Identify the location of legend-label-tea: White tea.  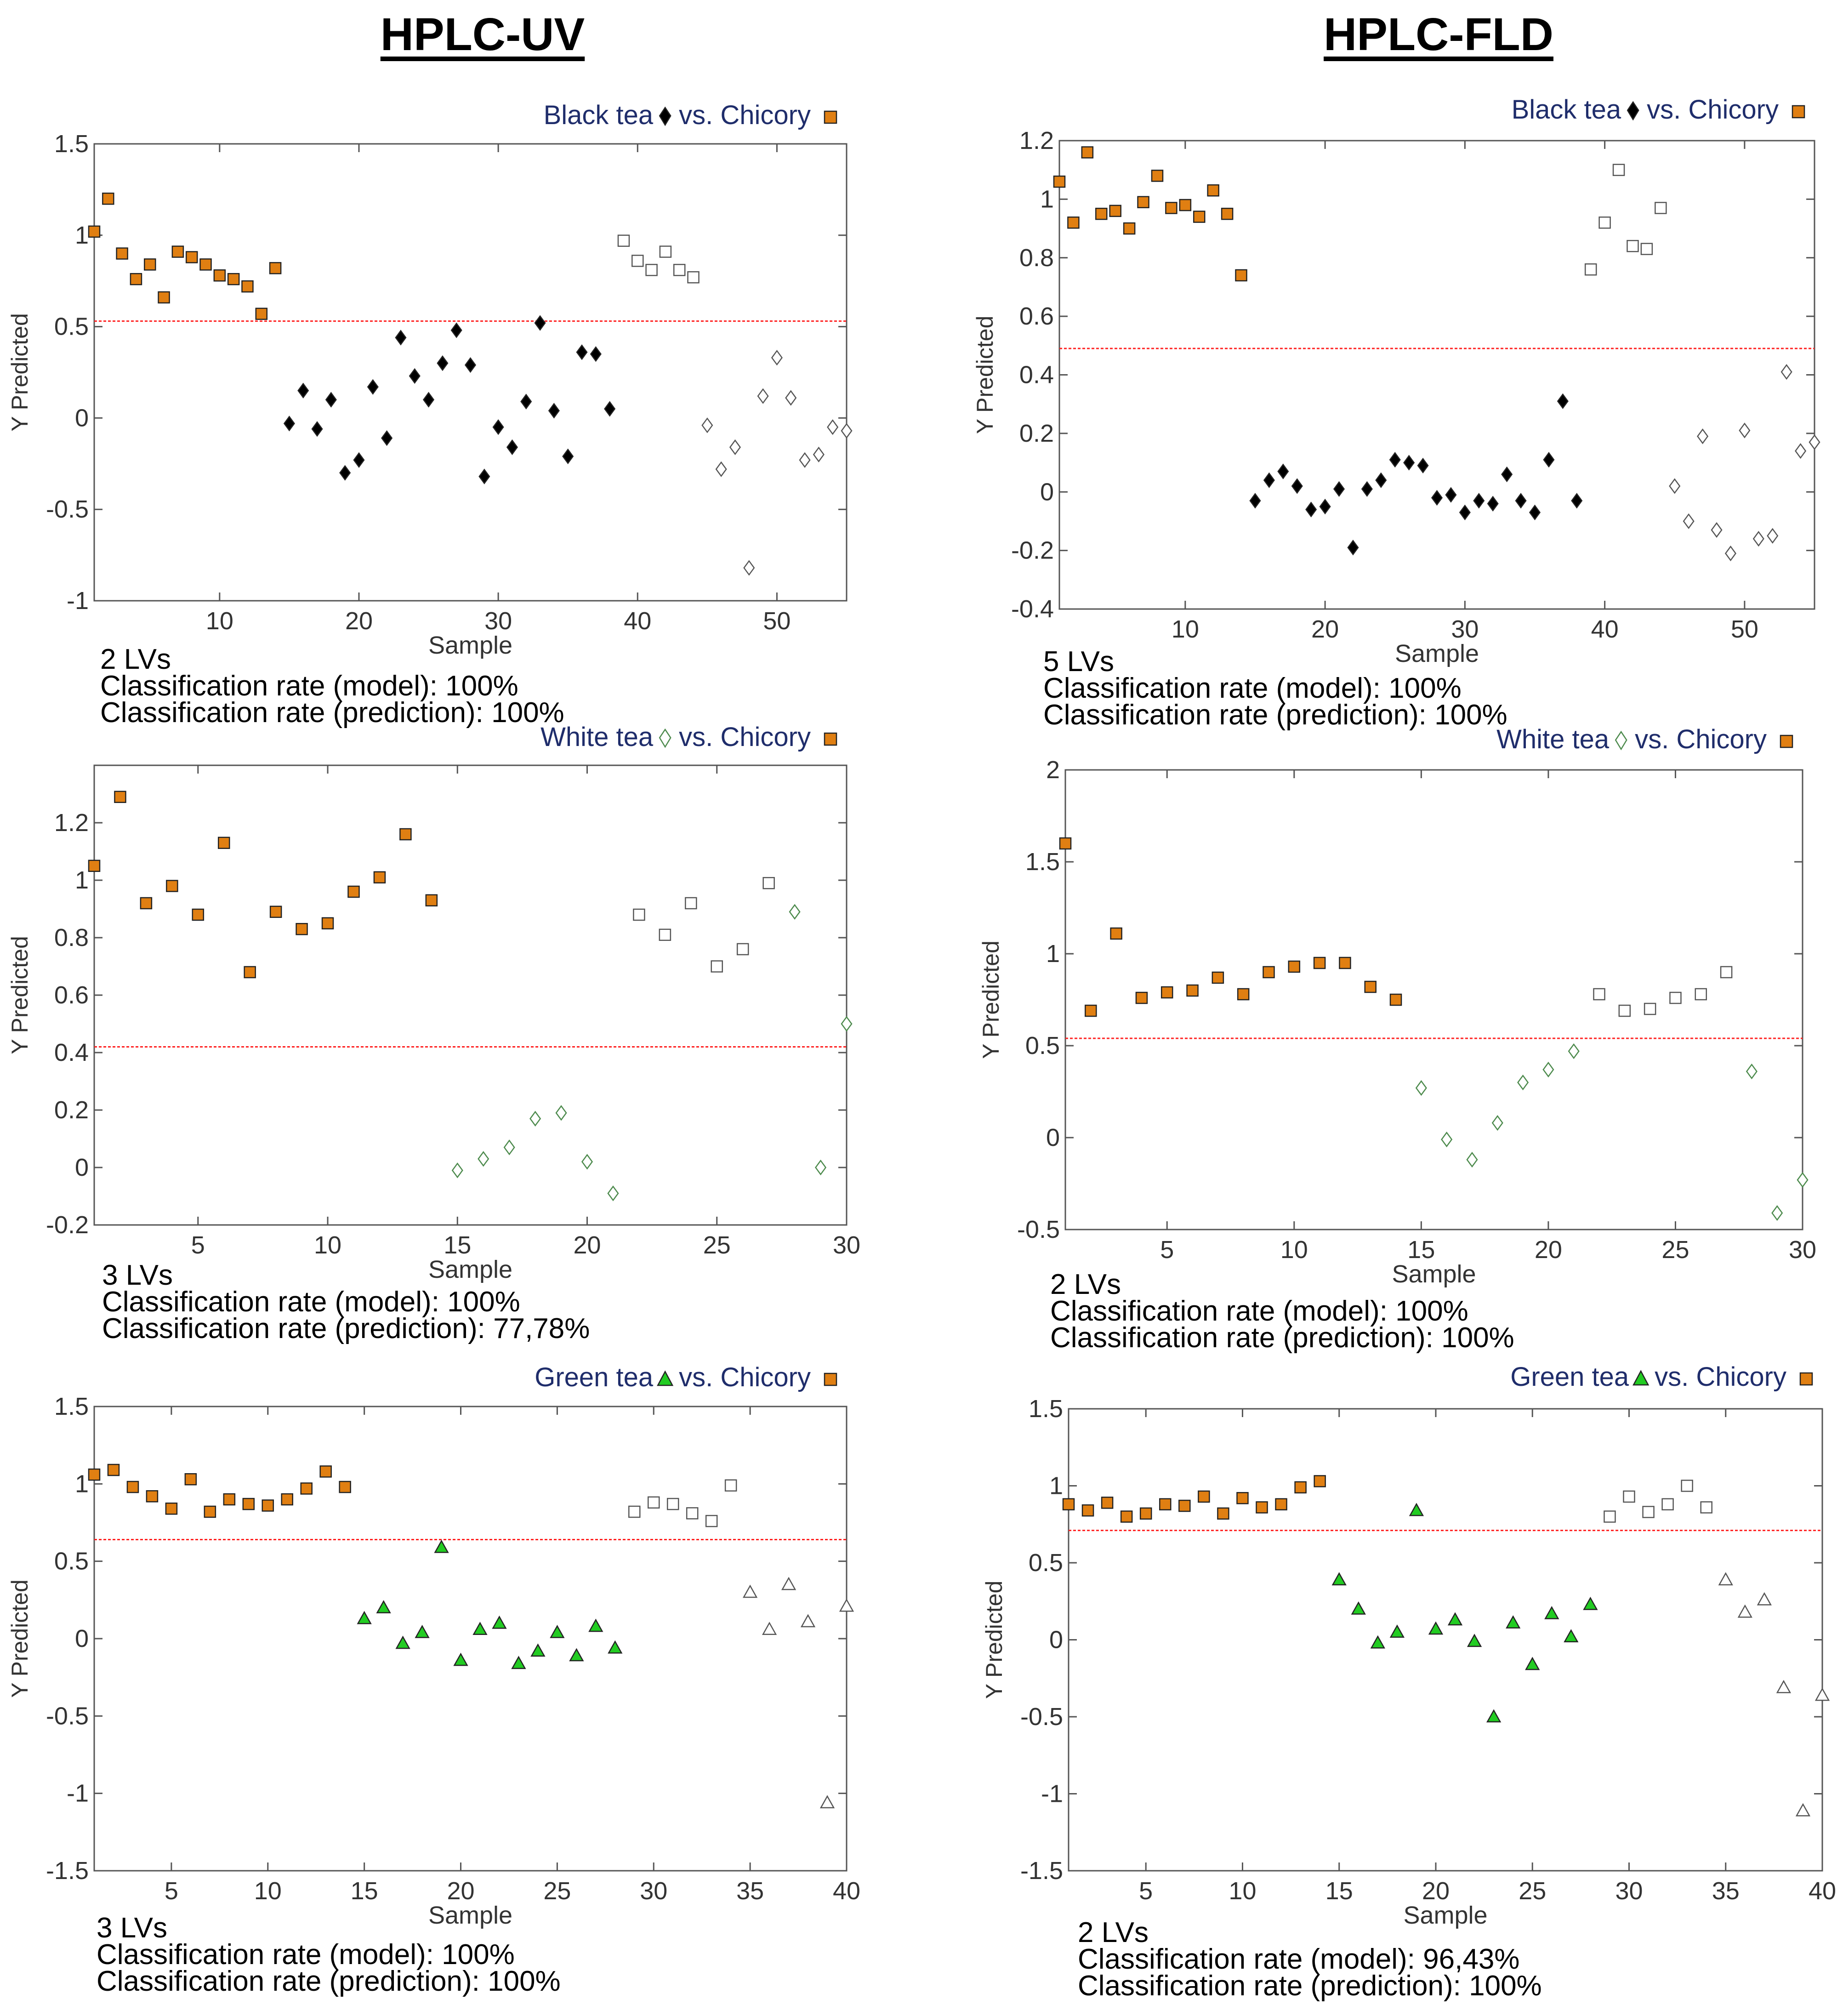
(1553, 739).